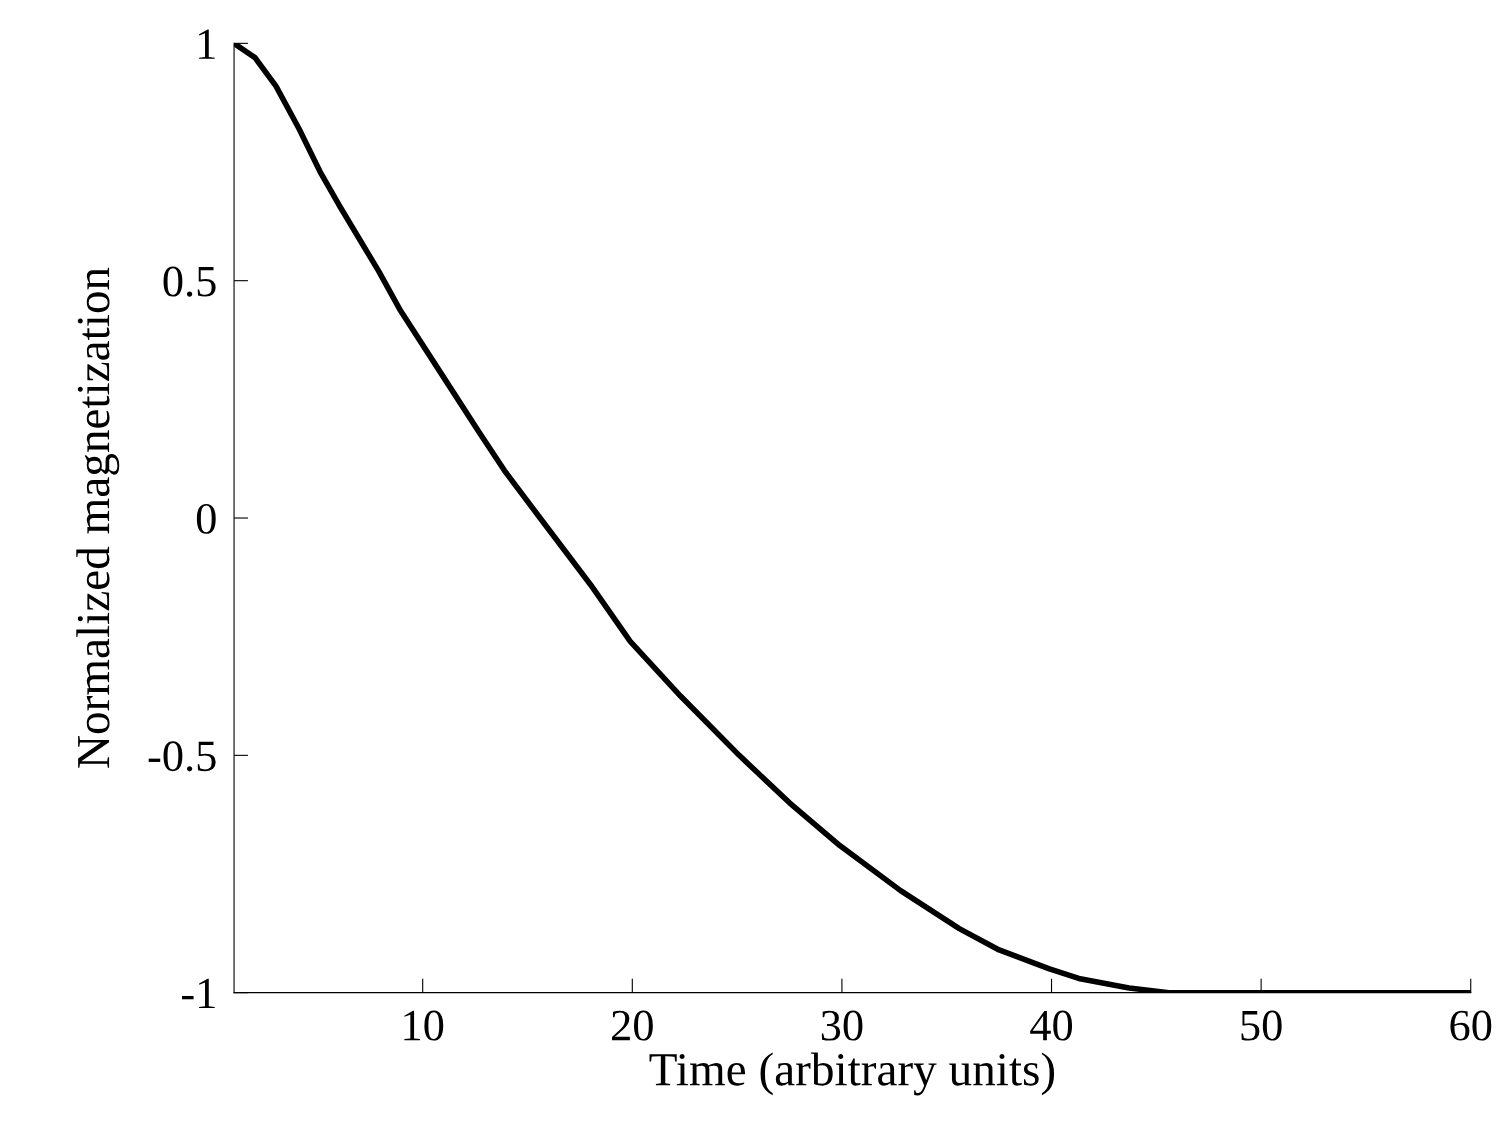  Describe the element at coordinates (842, 1025) in the screenshot. I see `x-tick-label: 30` at that location.